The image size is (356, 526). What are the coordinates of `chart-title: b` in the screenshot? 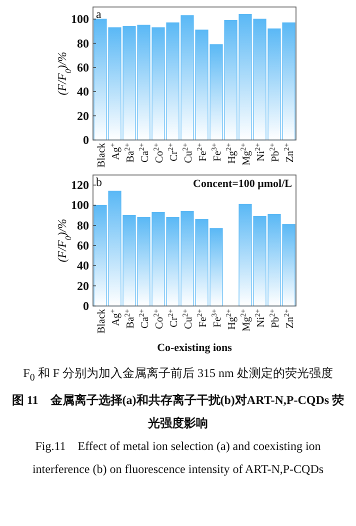 It's located at (99, 182).